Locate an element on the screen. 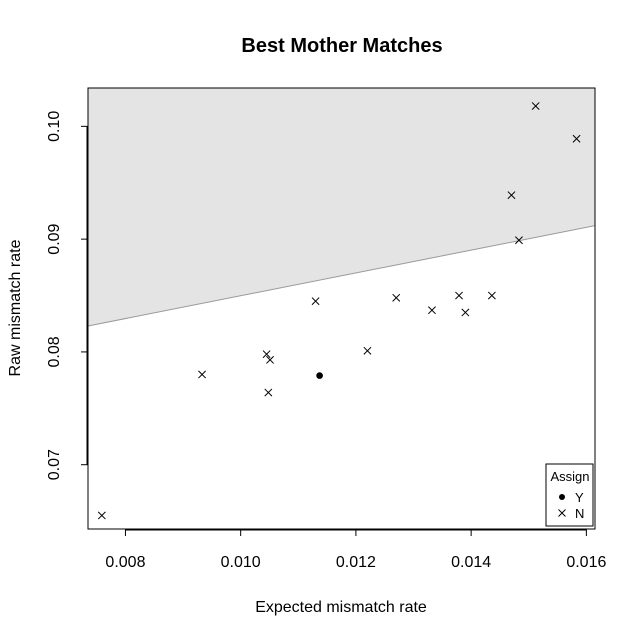  x-tick-label: 0.008 is located at coordinates (125, 562).